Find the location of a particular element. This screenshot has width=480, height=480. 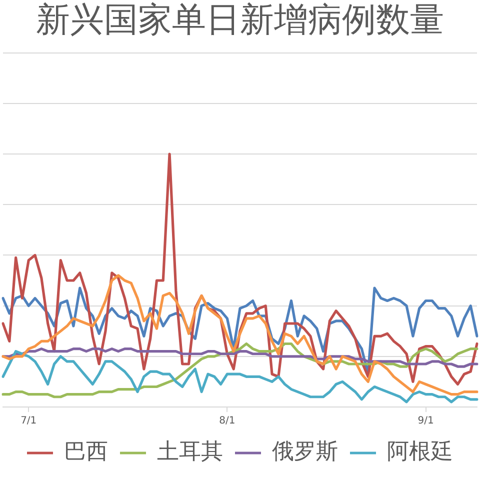

x-tick-label: 8/1 is located at coordinates (227, 421).